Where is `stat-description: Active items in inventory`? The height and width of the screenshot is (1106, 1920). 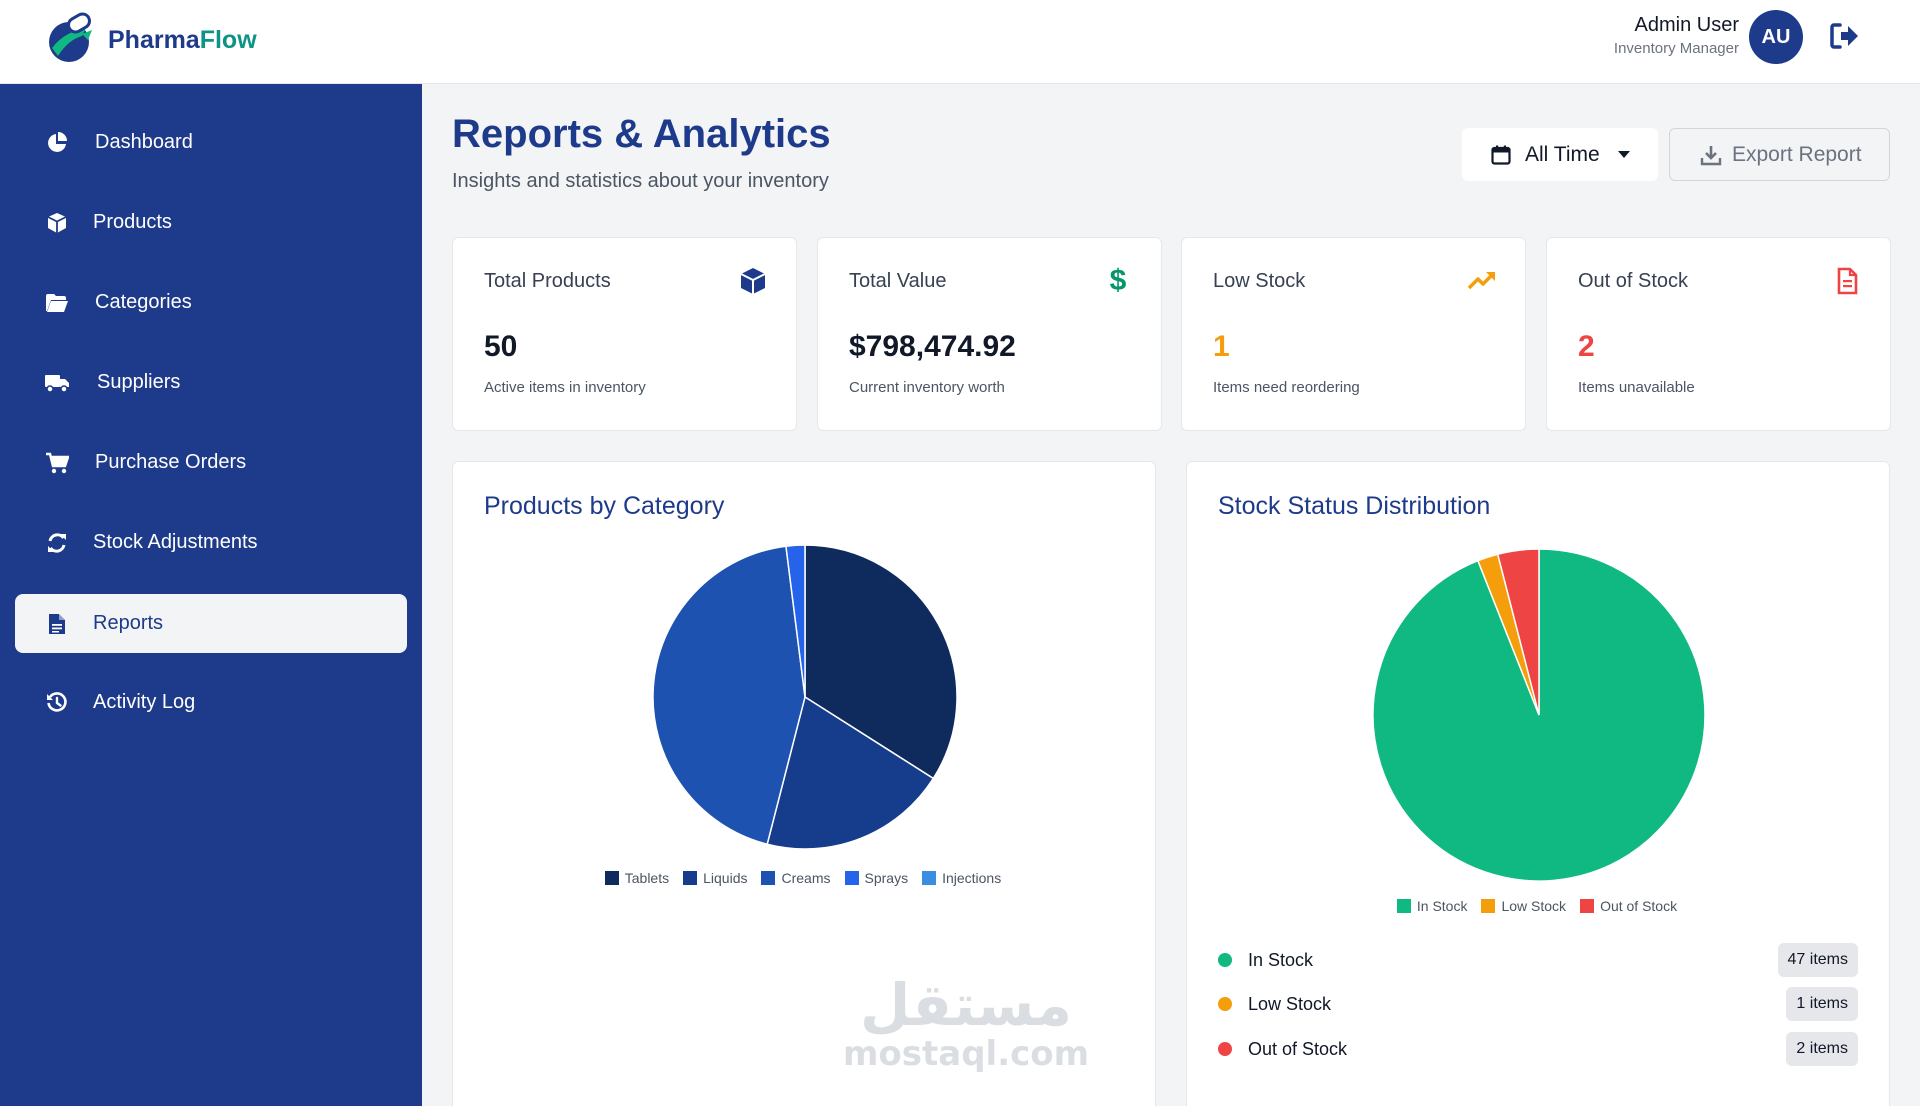
stat-description: Active items in inventory is located at coordinates (565, 387).